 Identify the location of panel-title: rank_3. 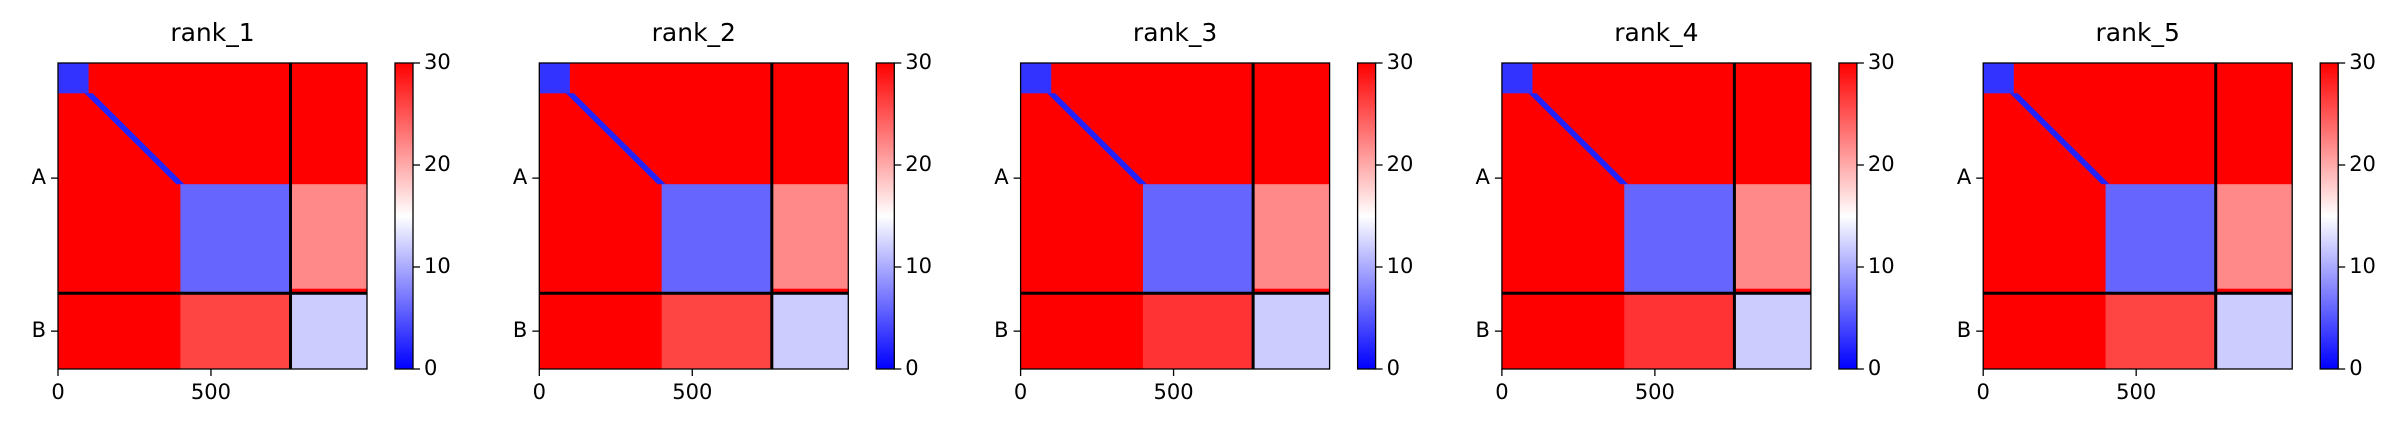
(1175, 32).